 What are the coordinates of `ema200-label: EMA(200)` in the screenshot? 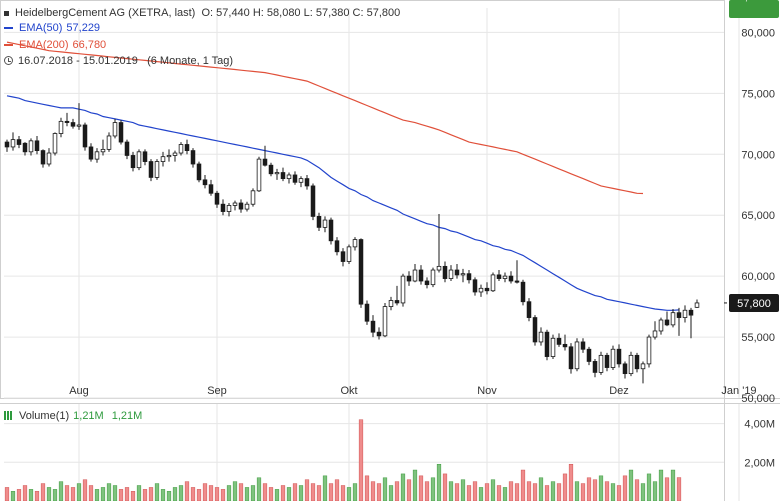 It's located at (44, 45).